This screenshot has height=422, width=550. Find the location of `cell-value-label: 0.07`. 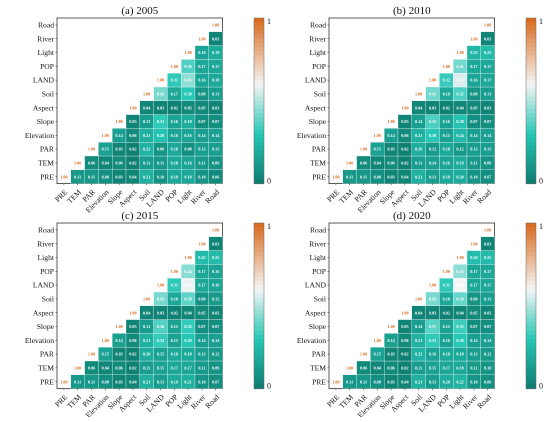

cell-value-label: 0.07 is located at coordinates (473, 326).